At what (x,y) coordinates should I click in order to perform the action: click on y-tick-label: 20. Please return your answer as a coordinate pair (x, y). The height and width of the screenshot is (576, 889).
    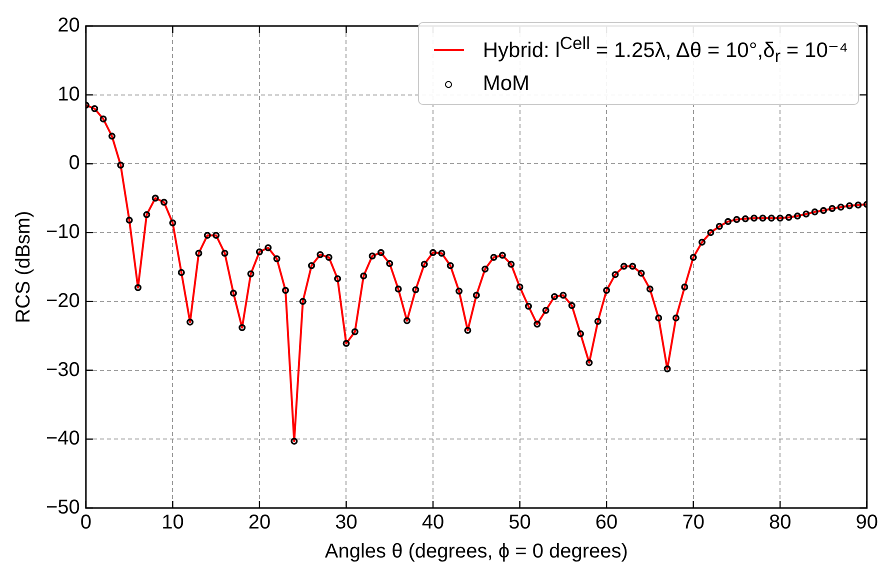
    Looking at the image, I should click on (69, 25).